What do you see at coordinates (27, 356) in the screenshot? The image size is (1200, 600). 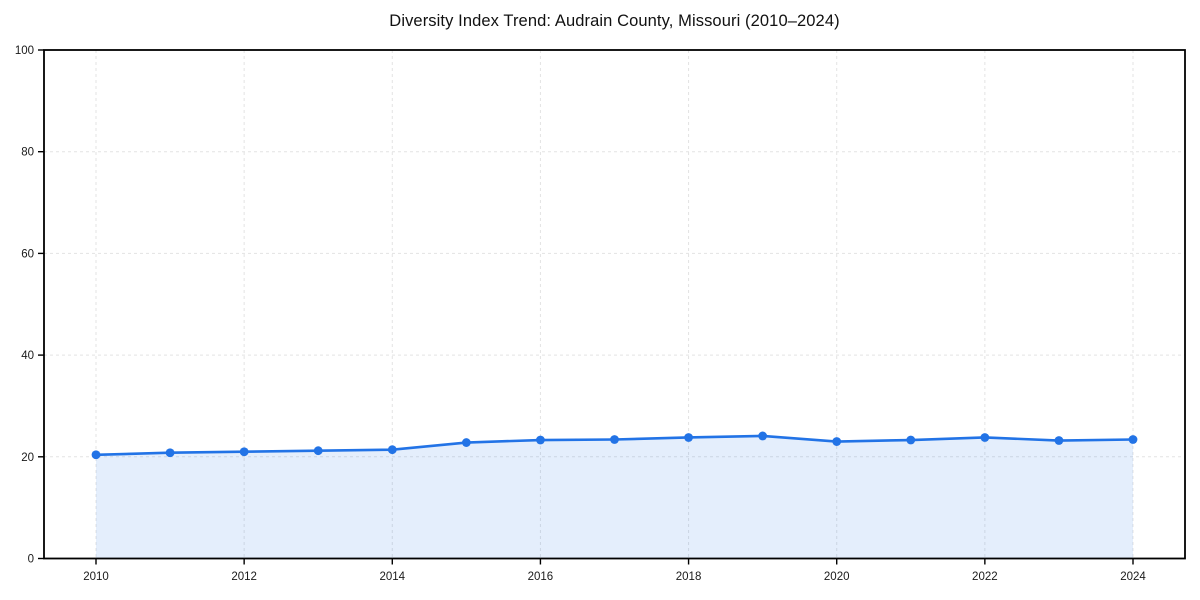 I see `y-tick-label: 40` at bounding box center [27, 356].